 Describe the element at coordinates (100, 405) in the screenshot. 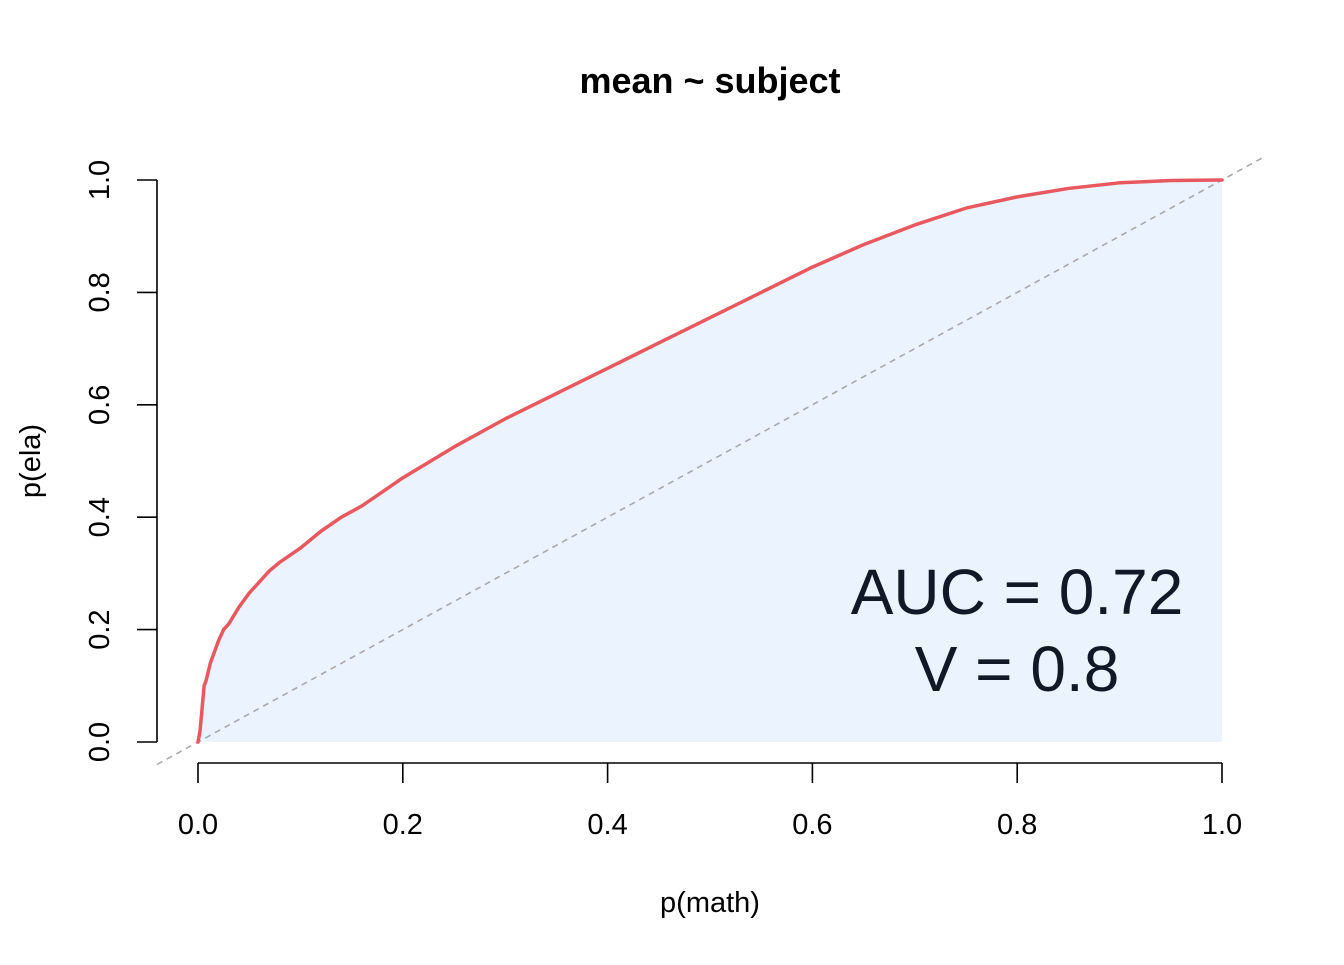

I see `y-tick-label: 0.6` at that location.